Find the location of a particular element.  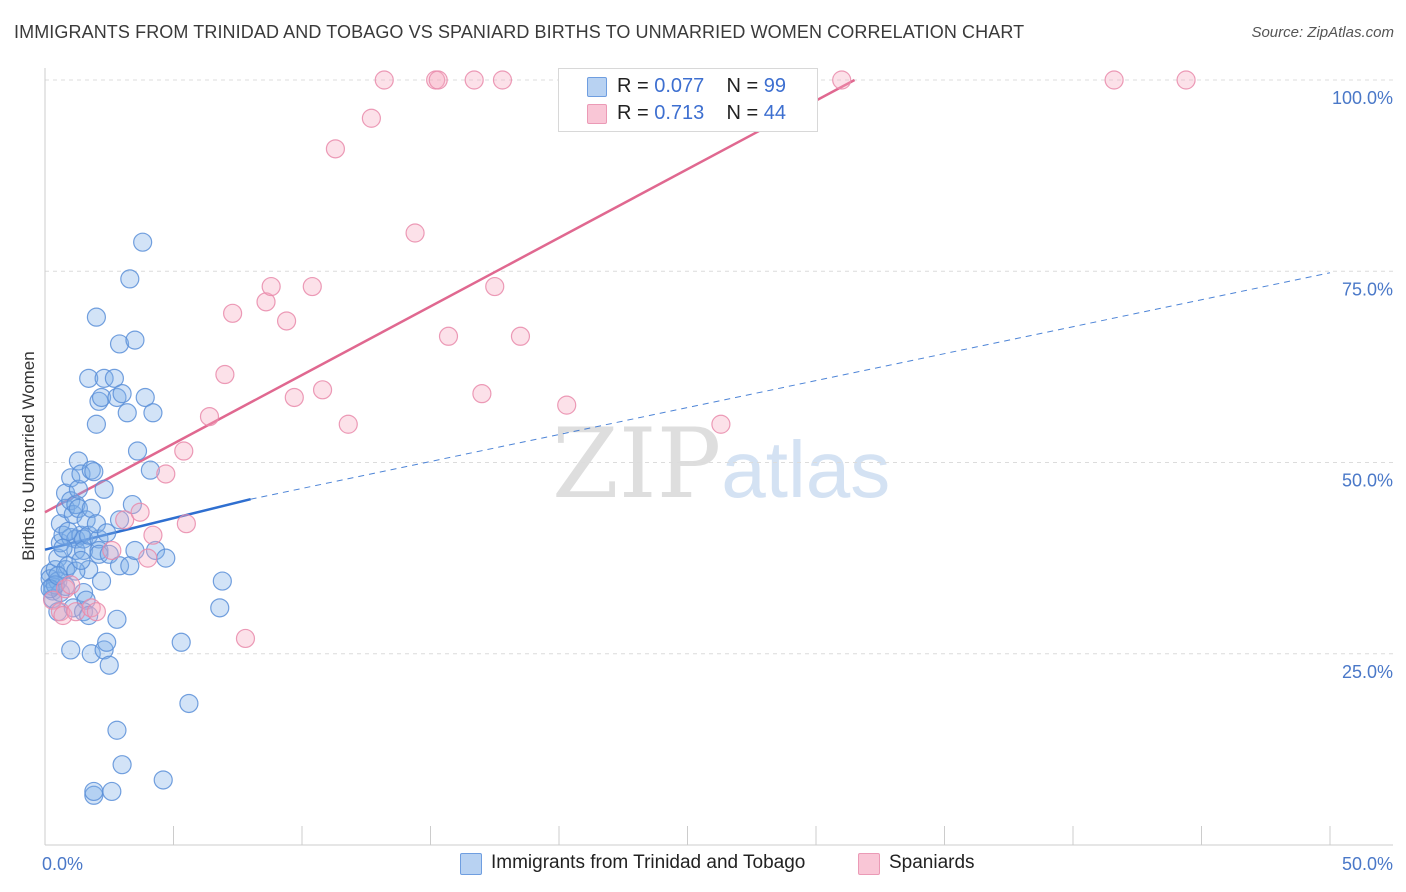

legend-text-immigrants: R = 0.077 N = 99 is located at coordinates (701, 86).